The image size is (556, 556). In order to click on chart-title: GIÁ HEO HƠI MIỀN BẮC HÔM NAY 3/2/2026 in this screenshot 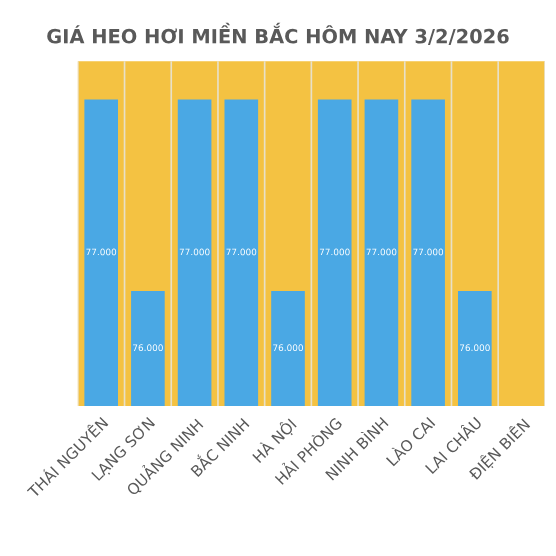, I will do `click(278, 34)`.